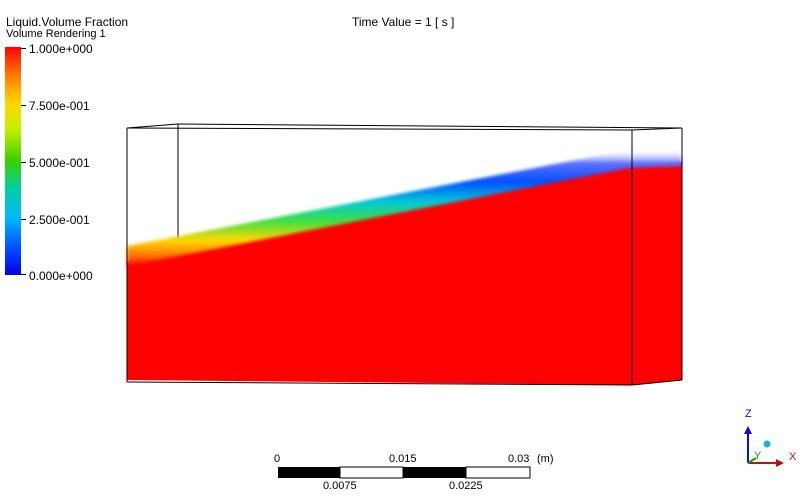 This screenshot has height=501, width=800. I want to click on scale-unit: (m), so click(545, 459).